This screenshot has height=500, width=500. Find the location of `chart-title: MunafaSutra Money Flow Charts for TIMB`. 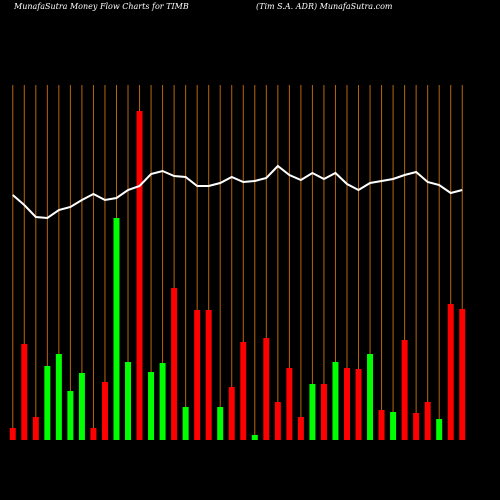

chart-title: MunafaSutra Money Flow Charts for TIMB is located at coordinates (101, 6).